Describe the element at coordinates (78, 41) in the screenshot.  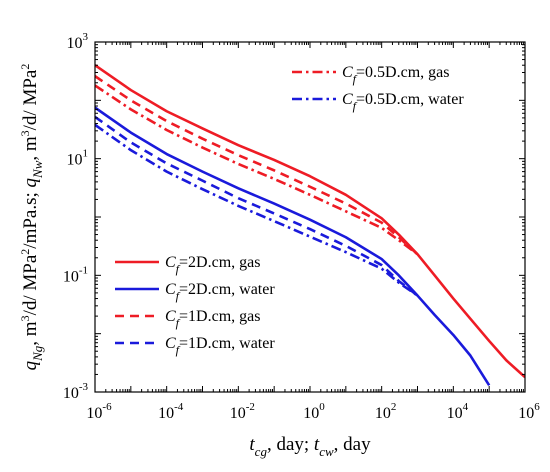
I see `y-tick-label: 10³` at that location.